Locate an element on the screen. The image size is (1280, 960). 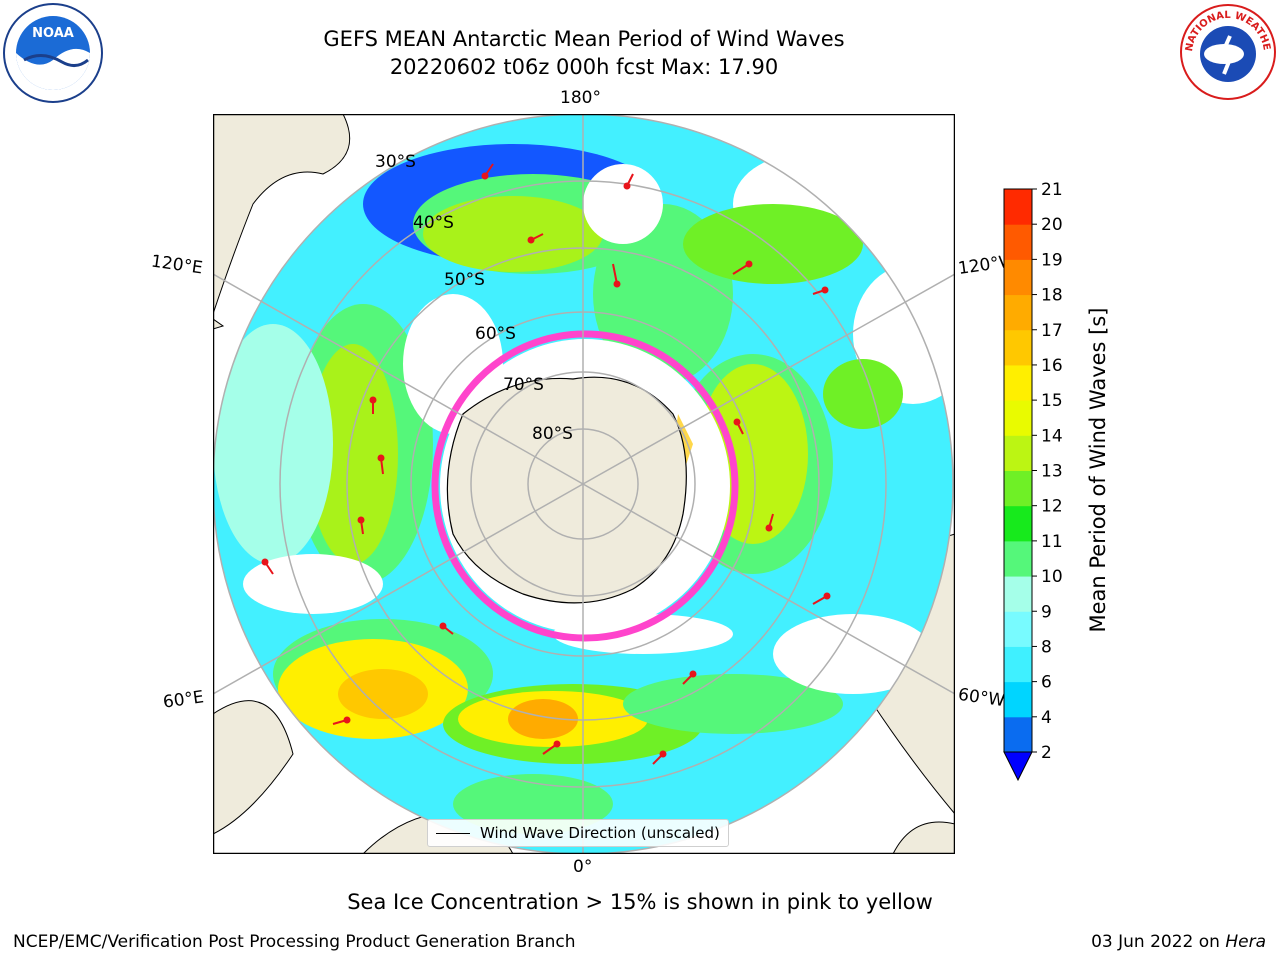
figure-subtitle: 20220602 t06z 000h fcst Max: 17.90 is located at coordinates (584, 67).